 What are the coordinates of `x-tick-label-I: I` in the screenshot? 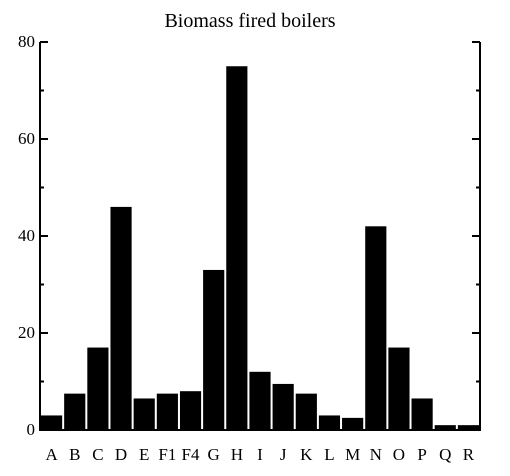 It's located at (260, 454).